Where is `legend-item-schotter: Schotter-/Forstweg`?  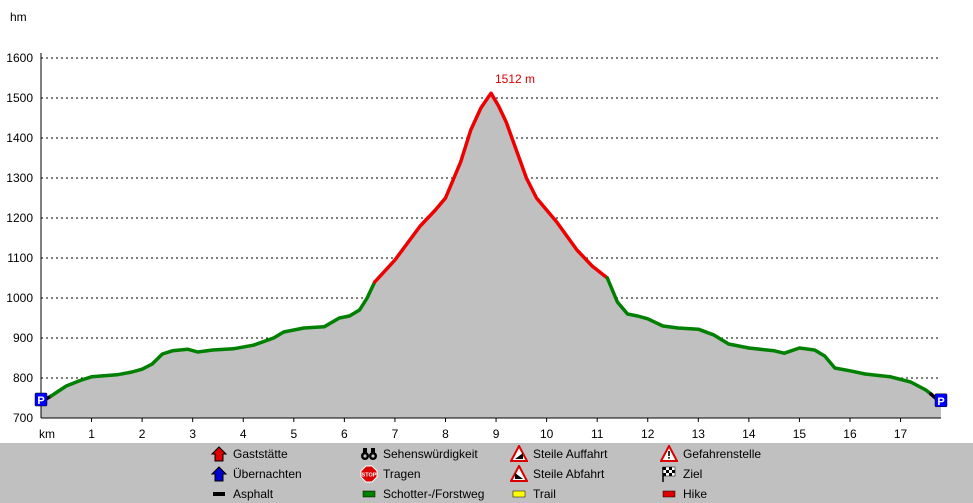
legend-item-schotter: Schotter-/Forstweg is located at coordinates (422, 494).